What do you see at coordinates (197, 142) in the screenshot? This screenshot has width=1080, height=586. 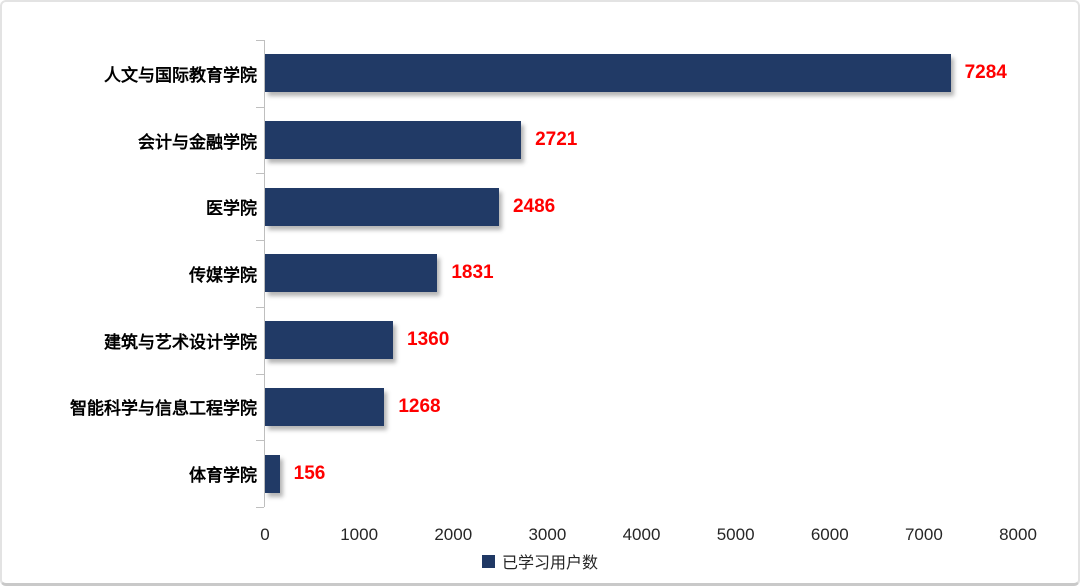 I see `category-label: 会计与金融学院` at bounding box center [197, 142].